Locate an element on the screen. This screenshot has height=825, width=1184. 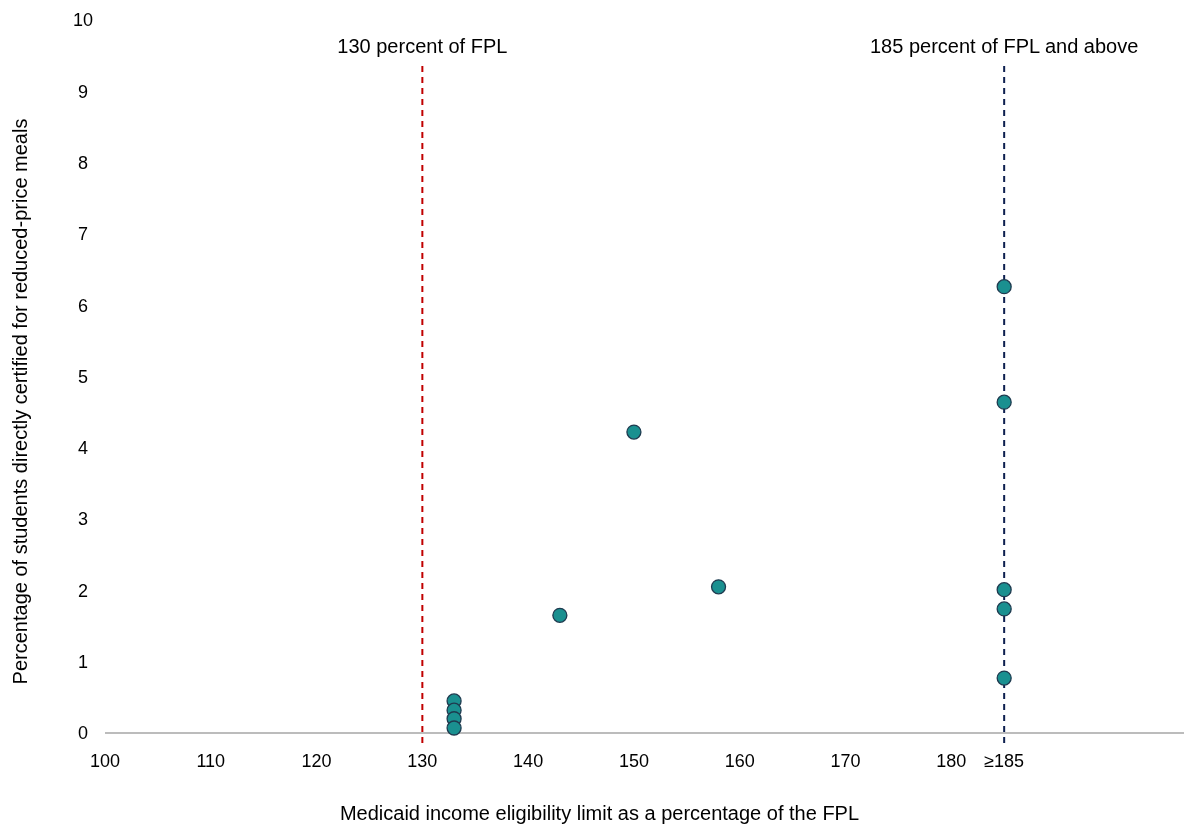
x-tick-label: 170 is located at coordinates (845, 761).